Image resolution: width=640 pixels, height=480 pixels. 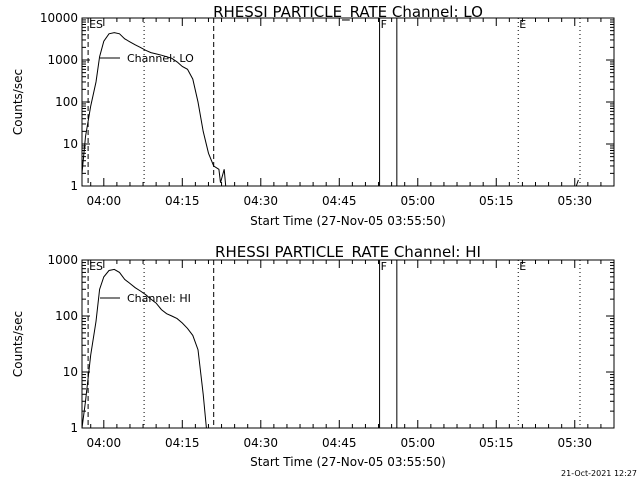 I want to click on footer-timestamp: 21-Oct-2021 12:27, so click(x=599, y=473).